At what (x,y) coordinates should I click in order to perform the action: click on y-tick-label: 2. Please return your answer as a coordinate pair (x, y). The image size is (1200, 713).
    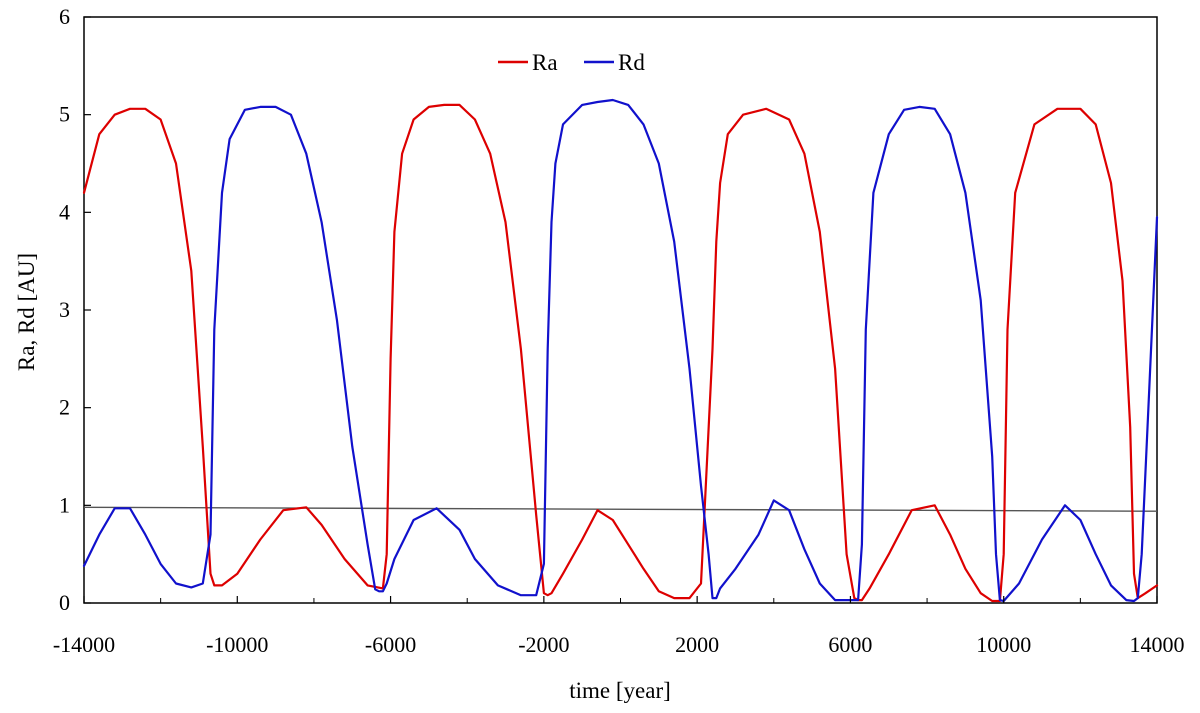
    Looking at the image, I should click on (64, 407).